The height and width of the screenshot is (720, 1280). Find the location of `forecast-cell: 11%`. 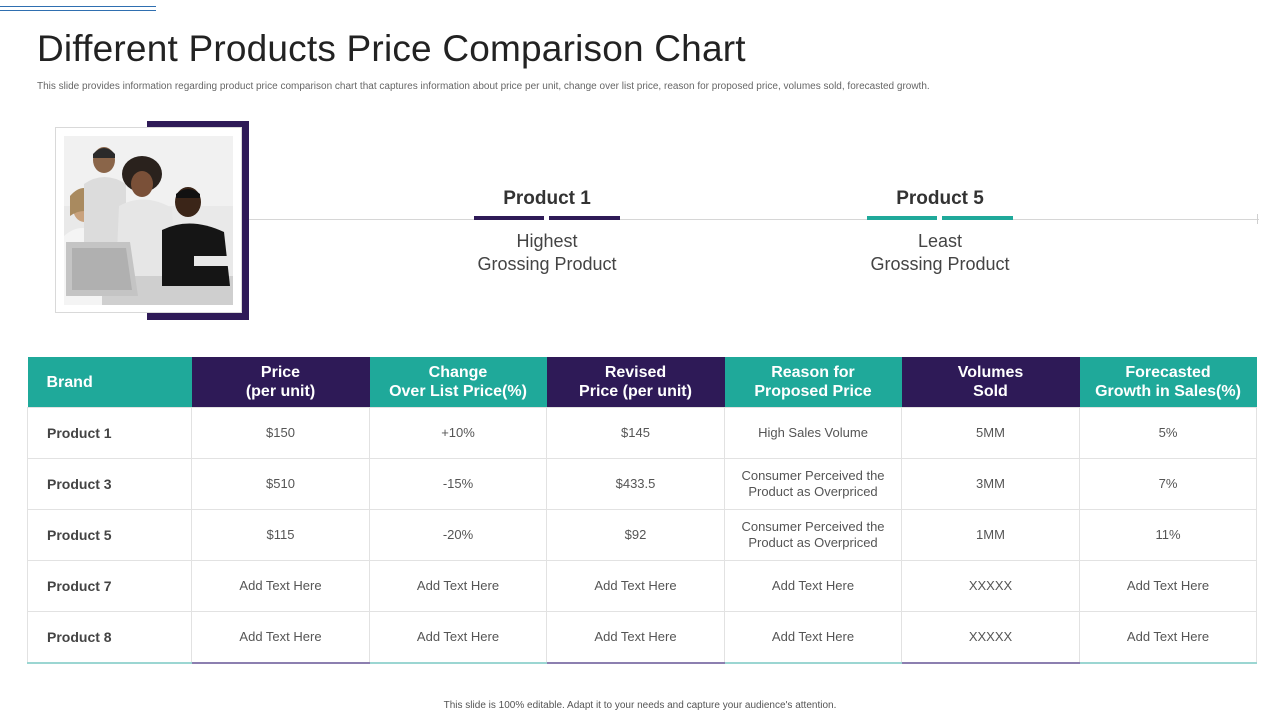

forecast-cell: 11% is located at coordinates (1168, 535).